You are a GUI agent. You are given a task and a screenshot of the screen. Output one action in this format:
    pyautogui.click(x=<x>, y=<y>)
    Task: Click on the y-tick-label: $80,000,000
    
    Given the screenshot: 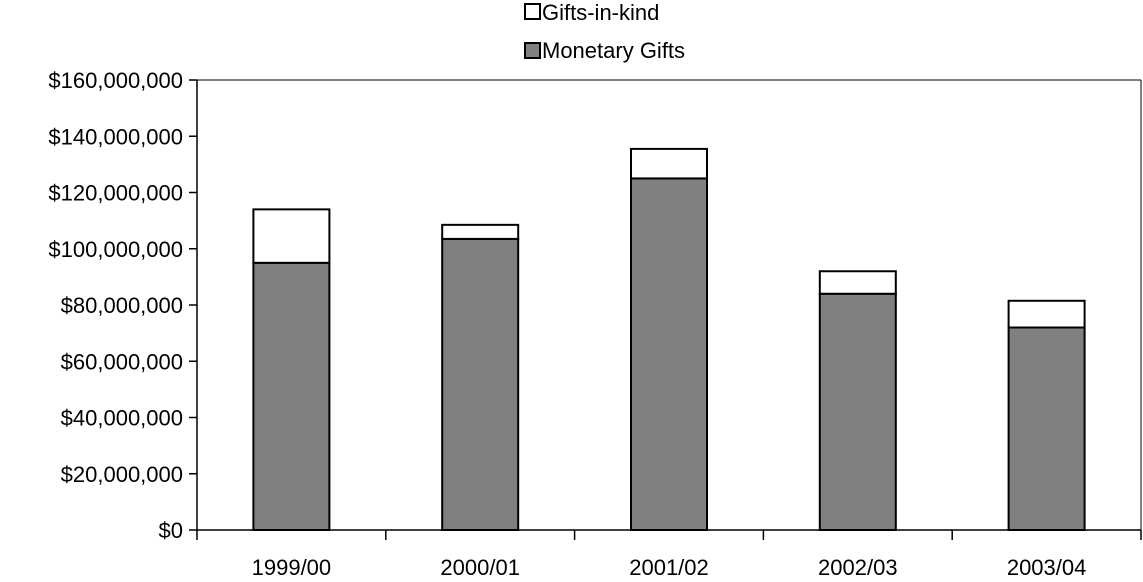 What is the action you would take?
    pyautogui.click(x=122, y=305)
    